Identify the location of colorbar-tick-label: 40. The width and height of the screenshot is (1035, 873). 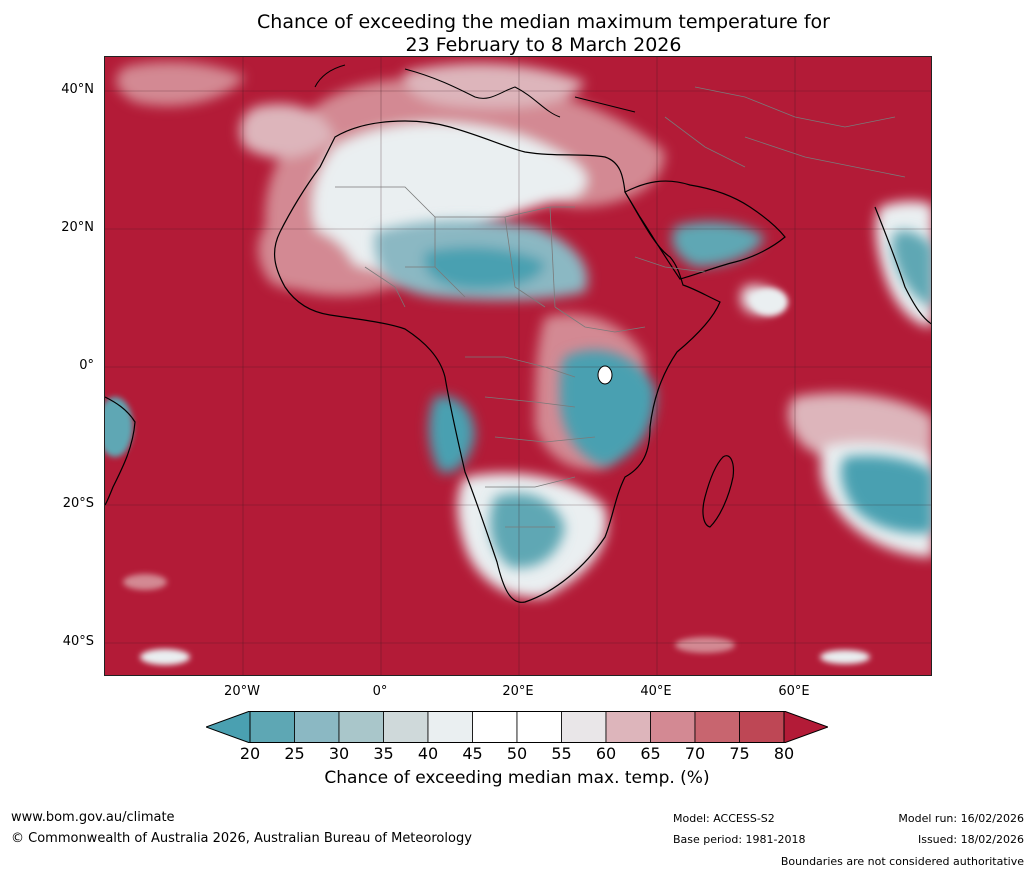
(428, 753).